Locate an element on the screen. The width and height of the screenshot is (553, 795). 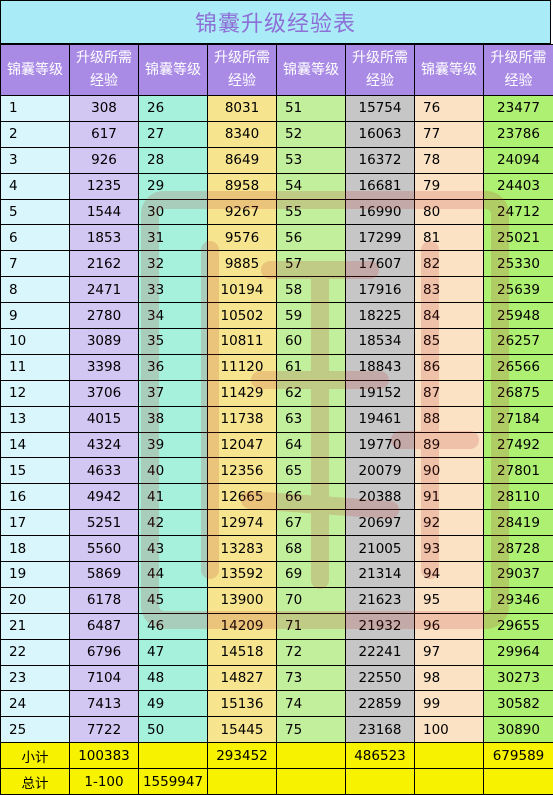
table-row: 6 1853 31 9576 56 17299 81 25021 is located at coordinates (276, 238).